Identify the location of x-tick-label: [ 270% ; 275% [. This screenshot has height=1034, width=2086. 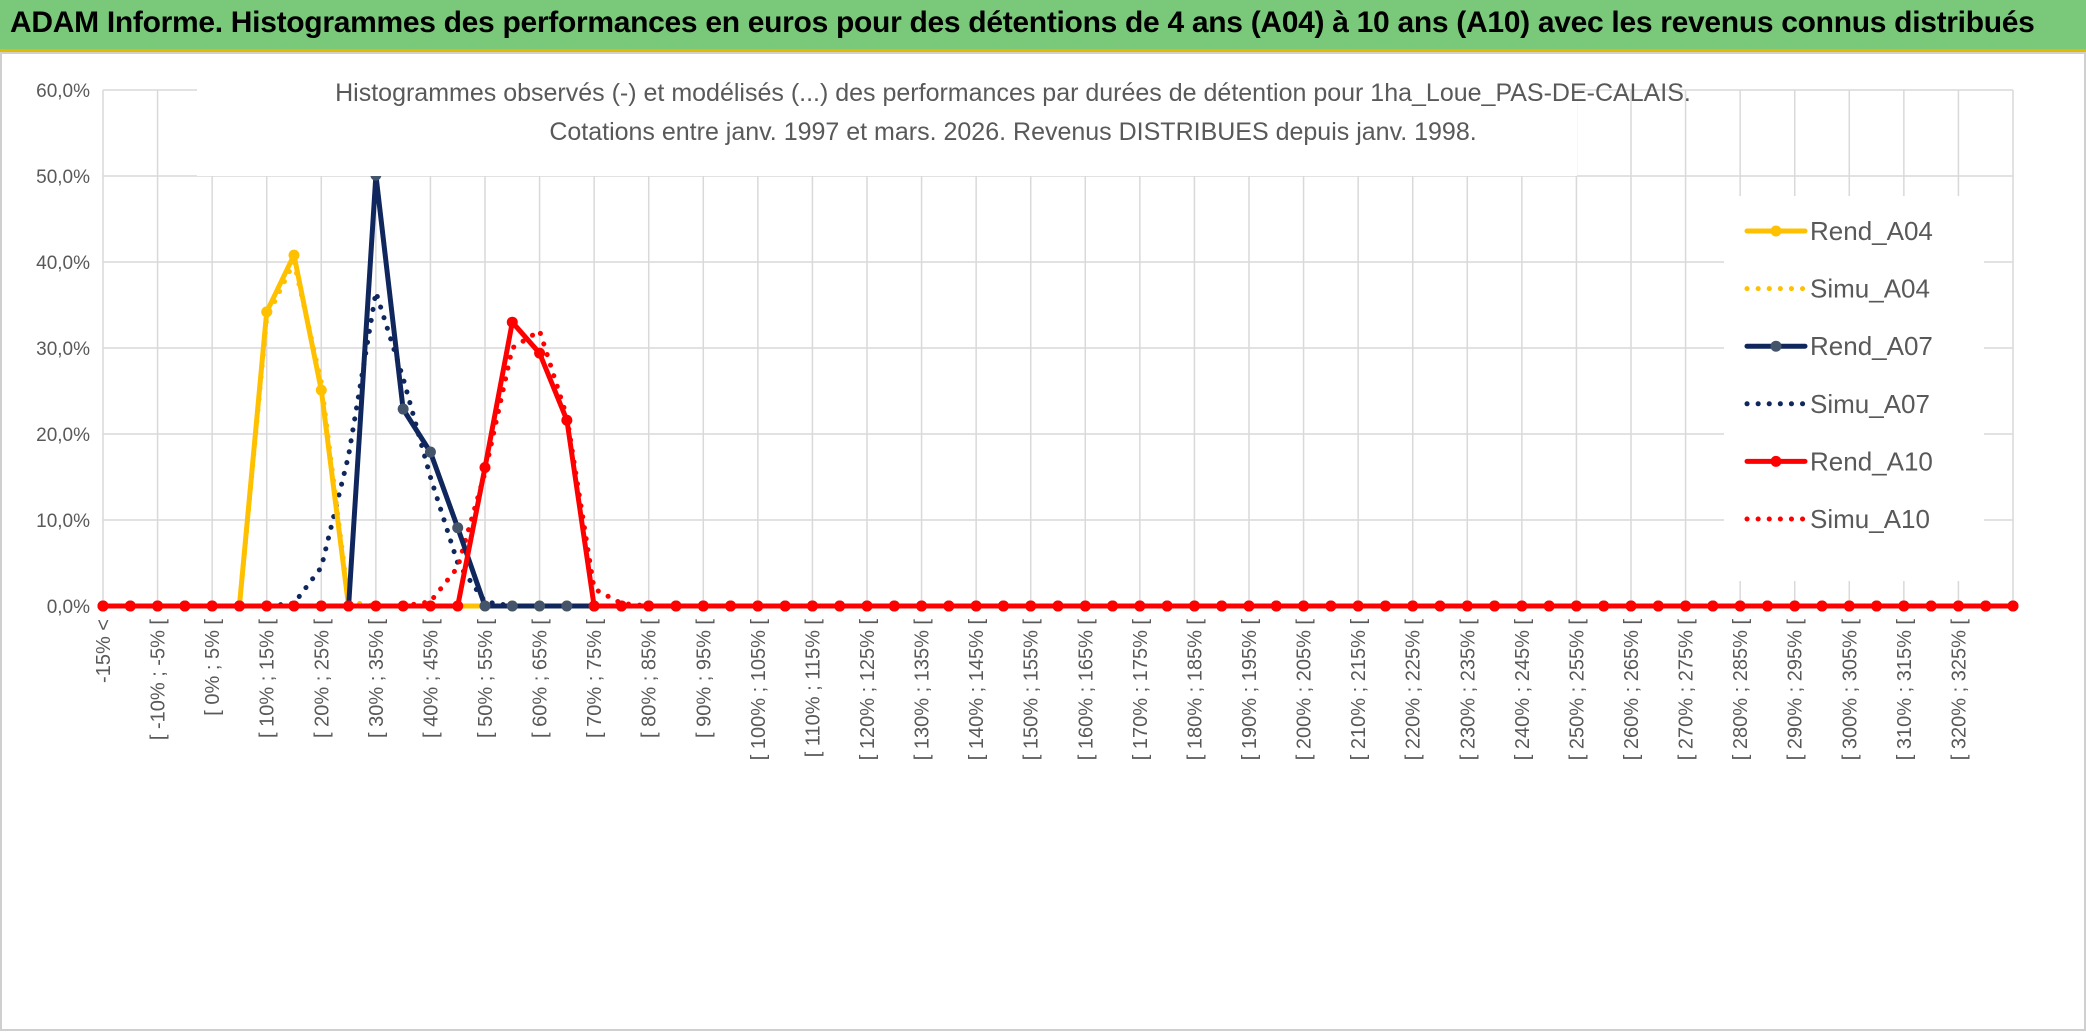
(1687, 690).